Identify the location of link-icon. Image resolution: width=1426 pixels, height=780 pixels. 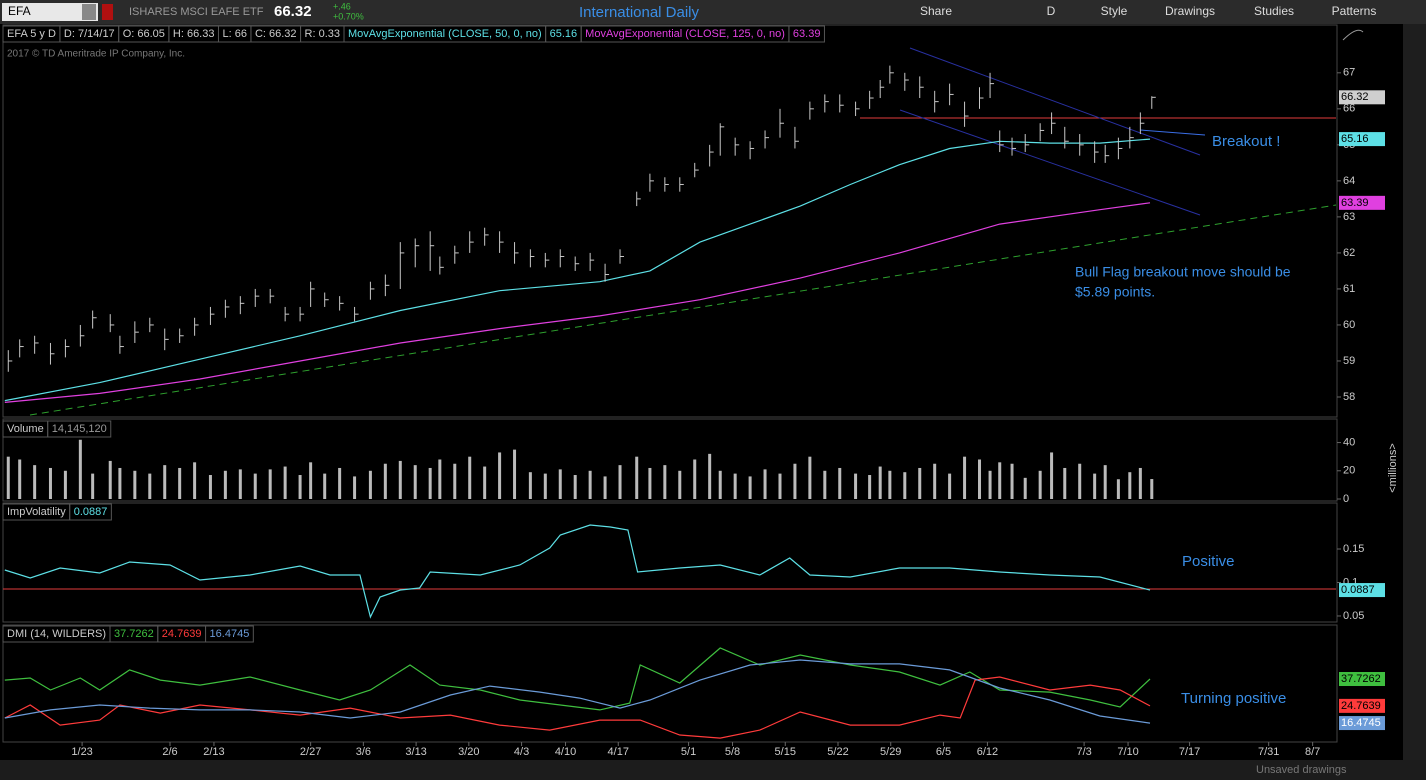
(107, 12).